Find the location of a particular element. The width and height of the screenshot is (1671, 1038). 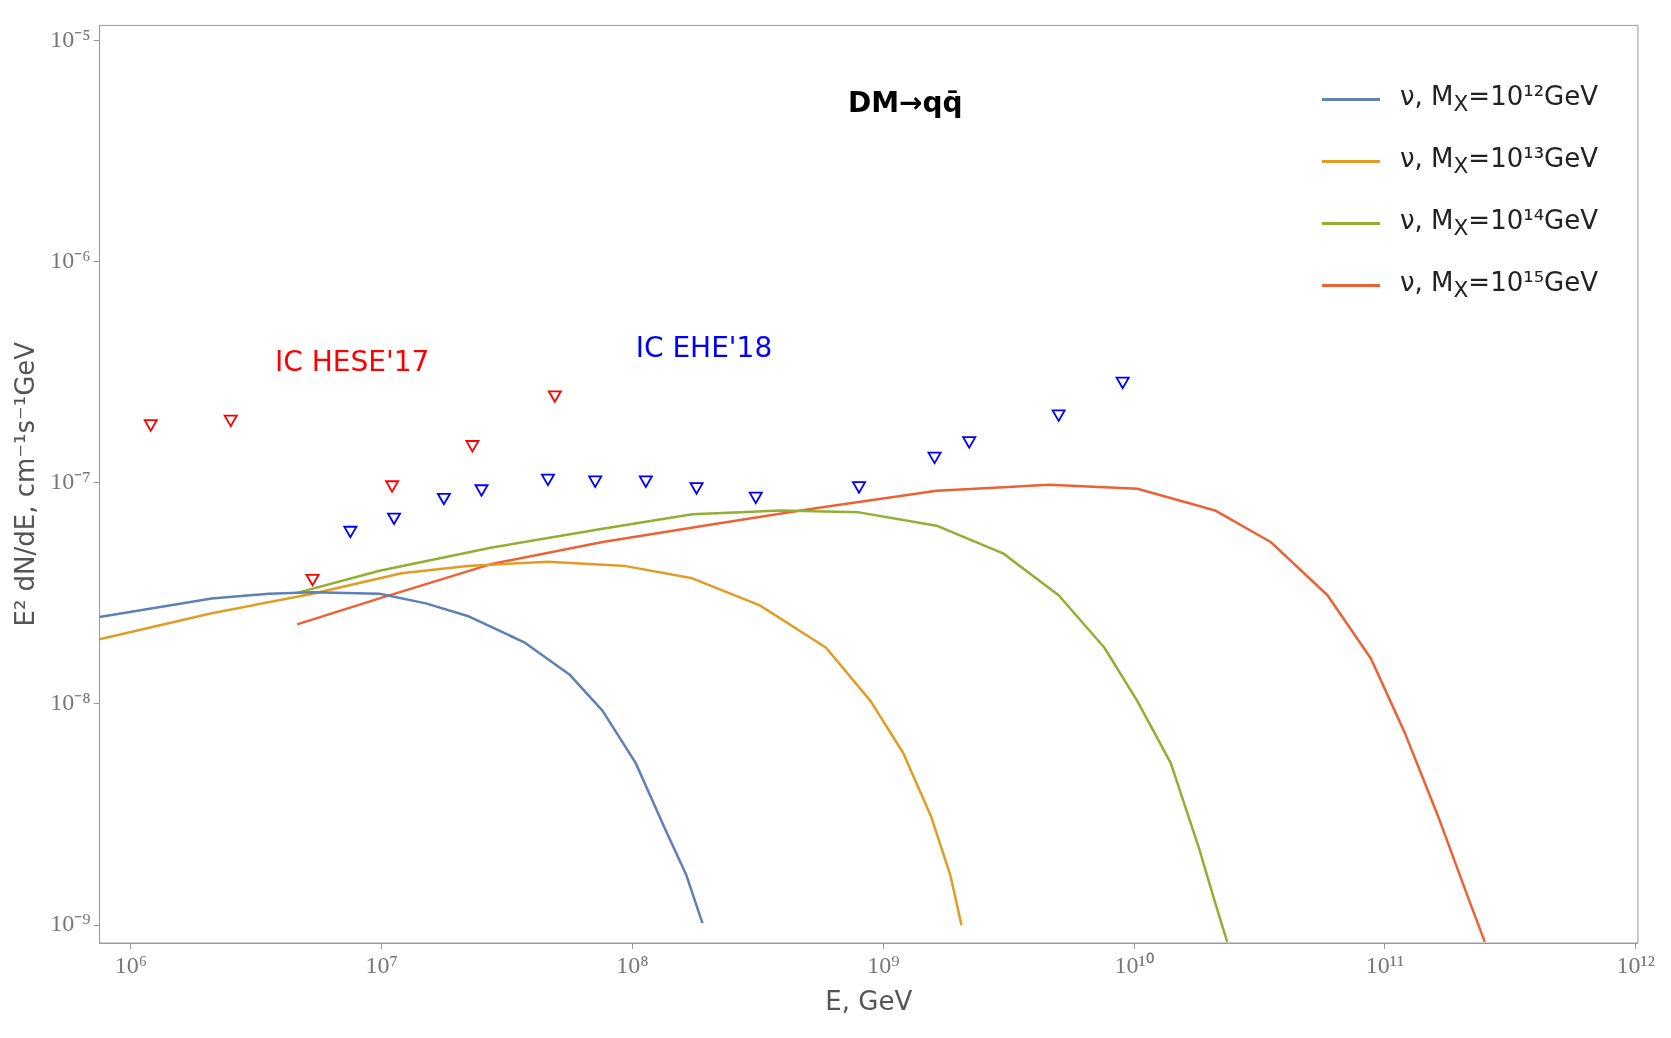

legend-label: ν, M$_{X}$=10¹²GeV is located at coordinates (1499, 99).